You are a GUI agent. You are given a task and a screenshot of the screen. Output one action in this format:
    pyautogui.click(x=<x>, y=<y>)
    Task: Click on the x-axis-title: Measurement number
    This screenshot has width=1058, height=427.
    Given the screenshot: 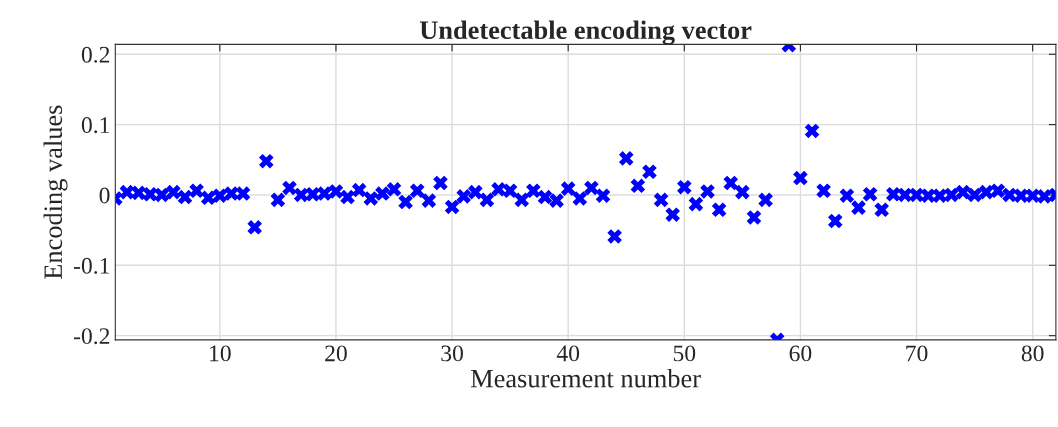 What is the action you would take?
    pyautogui.click(x=585, y=378)
    